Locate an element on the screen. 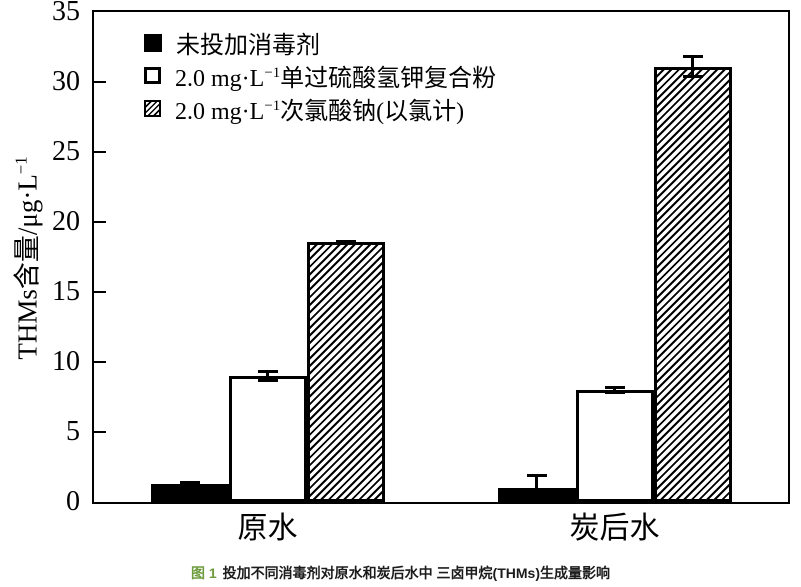 The height and width of the screenshot is (587, 801). figure-caption: 图 1 投加不同消毒剂对原水和炭后水中 三卤甲烷(THMs)生成量影响 is located at coordinates (400, 573).